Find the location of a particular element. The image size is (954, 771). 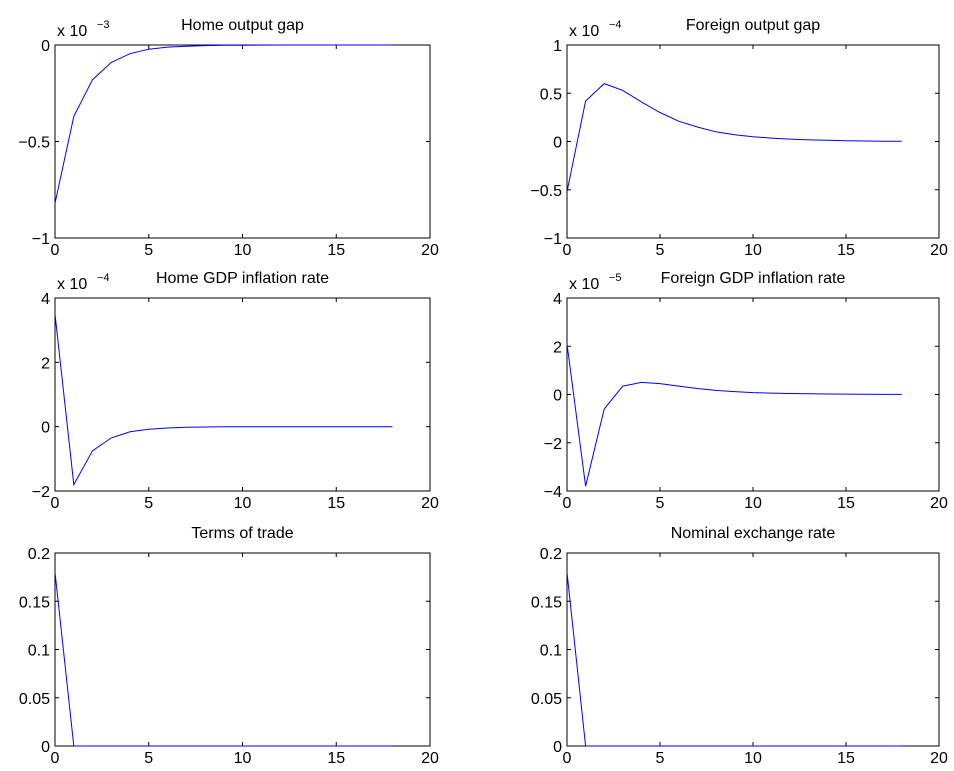

y-tick-label: 1 is located at coordinates (557, 46).